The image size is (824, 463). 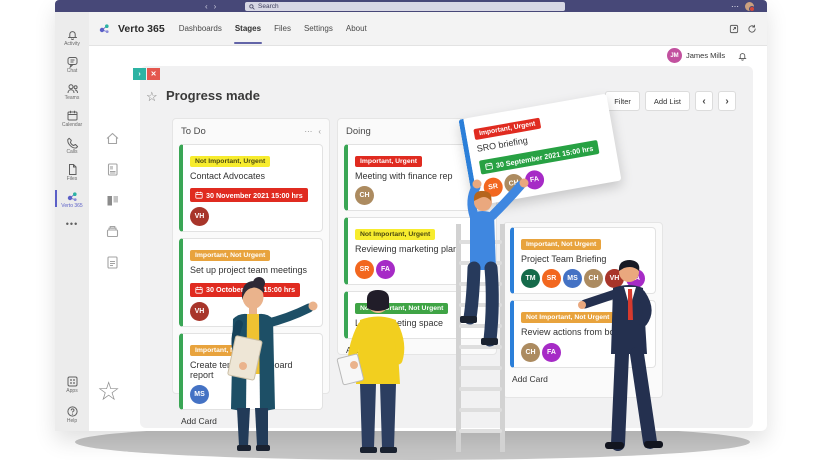 What do you see at coordinates (282, 28) in the screenshot?
I see `tab-files: Files` at bounding box center [282, 28].